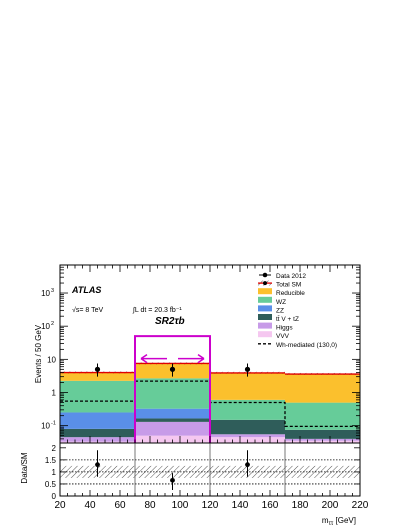 The width and height of the screenshot is (407, 527). What do you see at coordinates (86, 290) in the screenshot?
I see `atlas-label: ATLAS` at bounding box center [86, 290].